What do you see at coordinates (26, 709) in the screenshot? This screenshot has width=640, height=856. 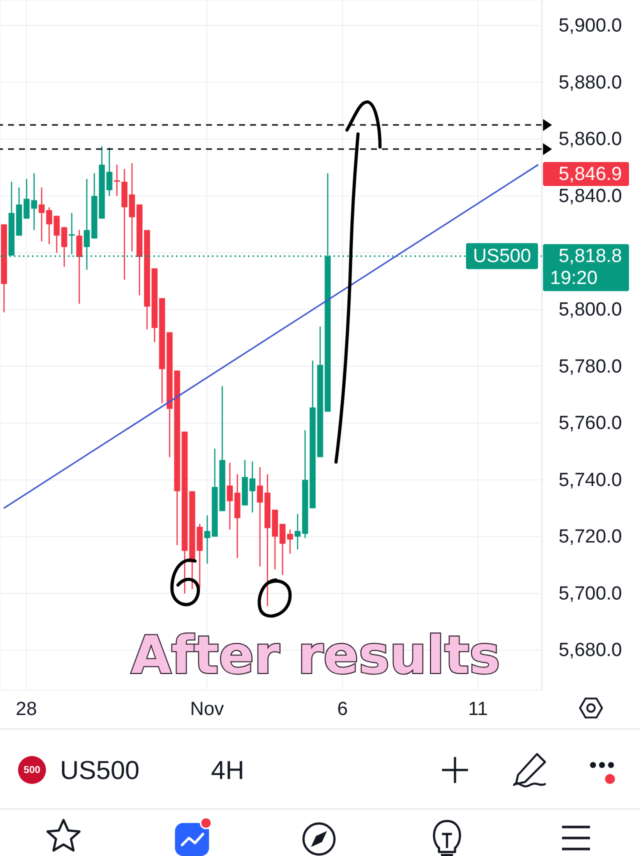 I see `x-tick-label: 28` at bounding box center [26, 709].